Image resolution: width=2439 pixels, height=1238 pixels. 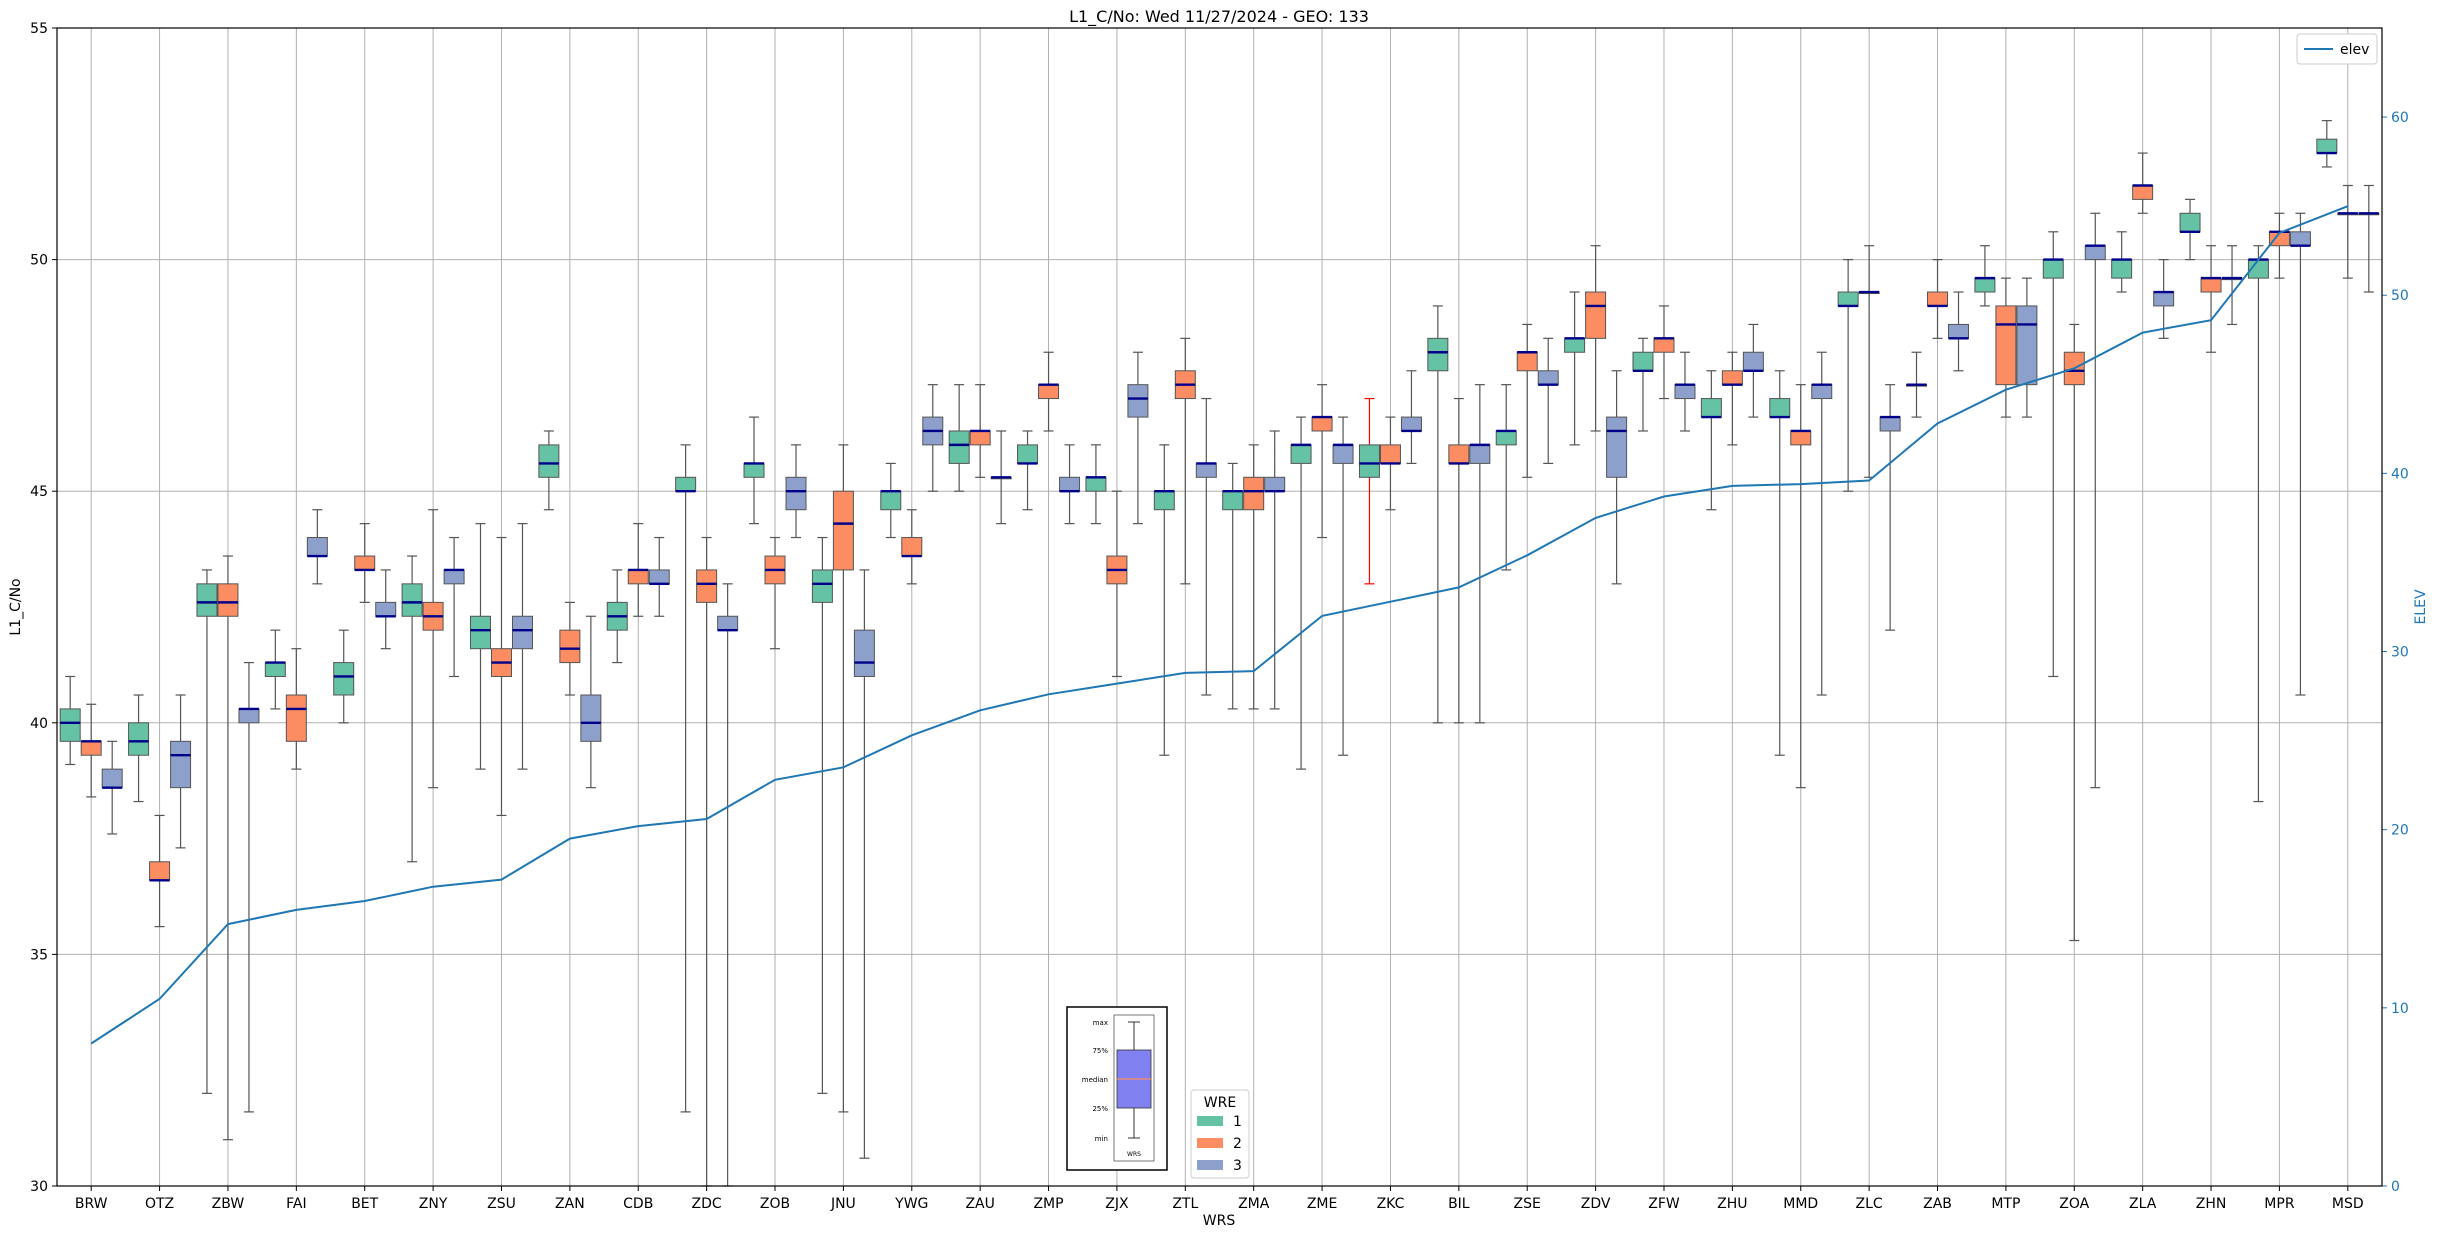 I want to click on x-tick-label: ZHN, so click(x=2211, y=1204).